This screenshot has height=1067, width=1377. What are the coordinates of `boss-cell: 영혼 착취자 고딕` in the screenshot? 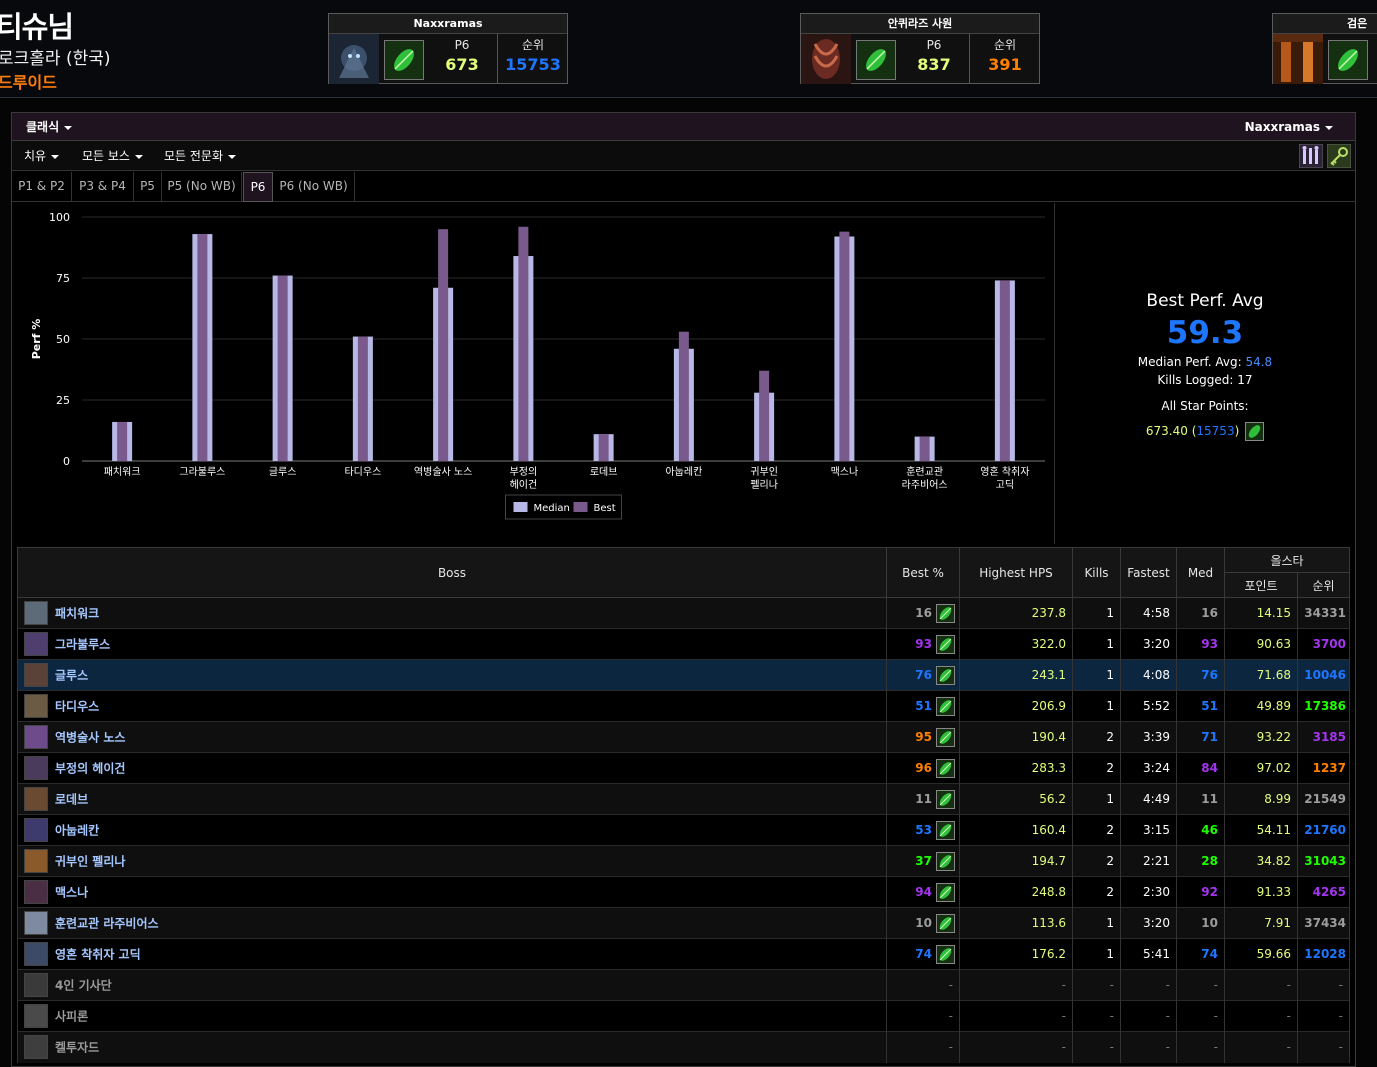 It's located at (452, 954).